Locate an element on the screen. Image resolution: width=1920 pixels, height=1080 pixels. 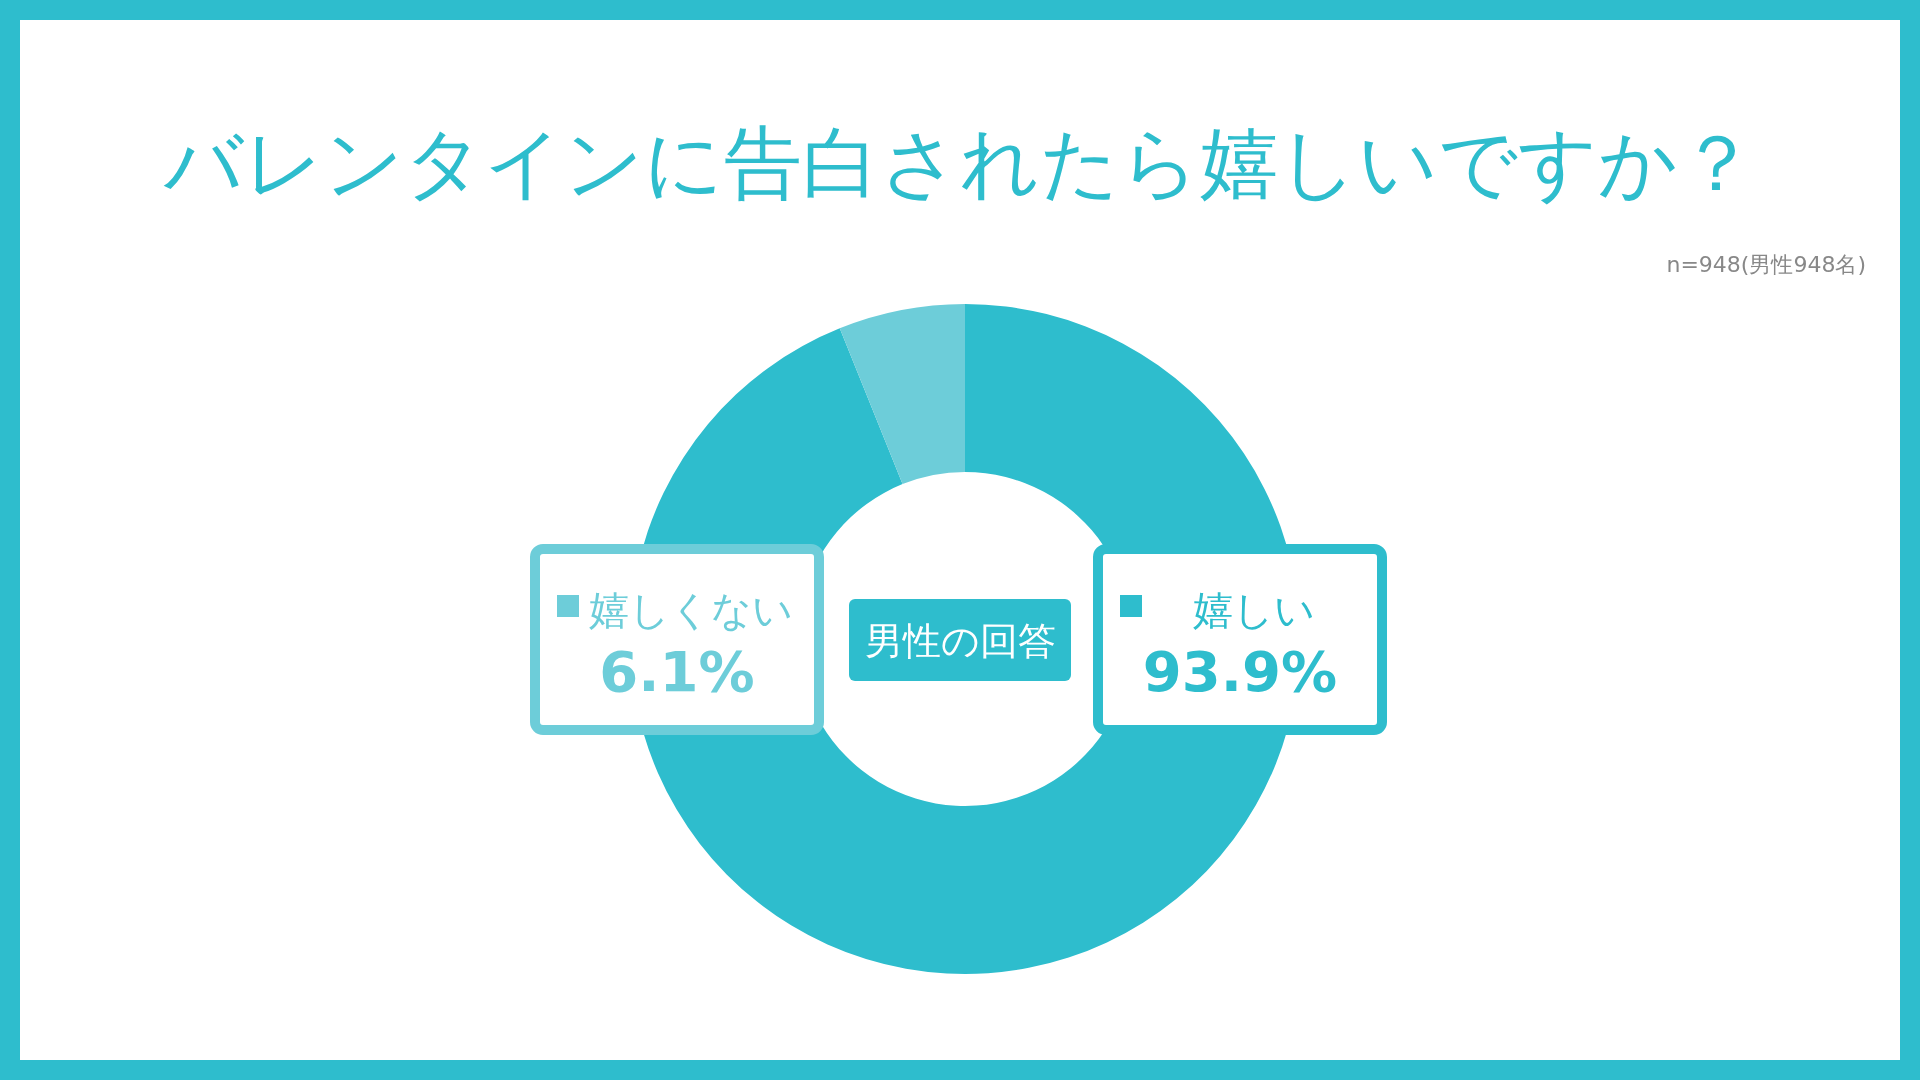
text: 男性の回答 is located at coordinates (960, 641).